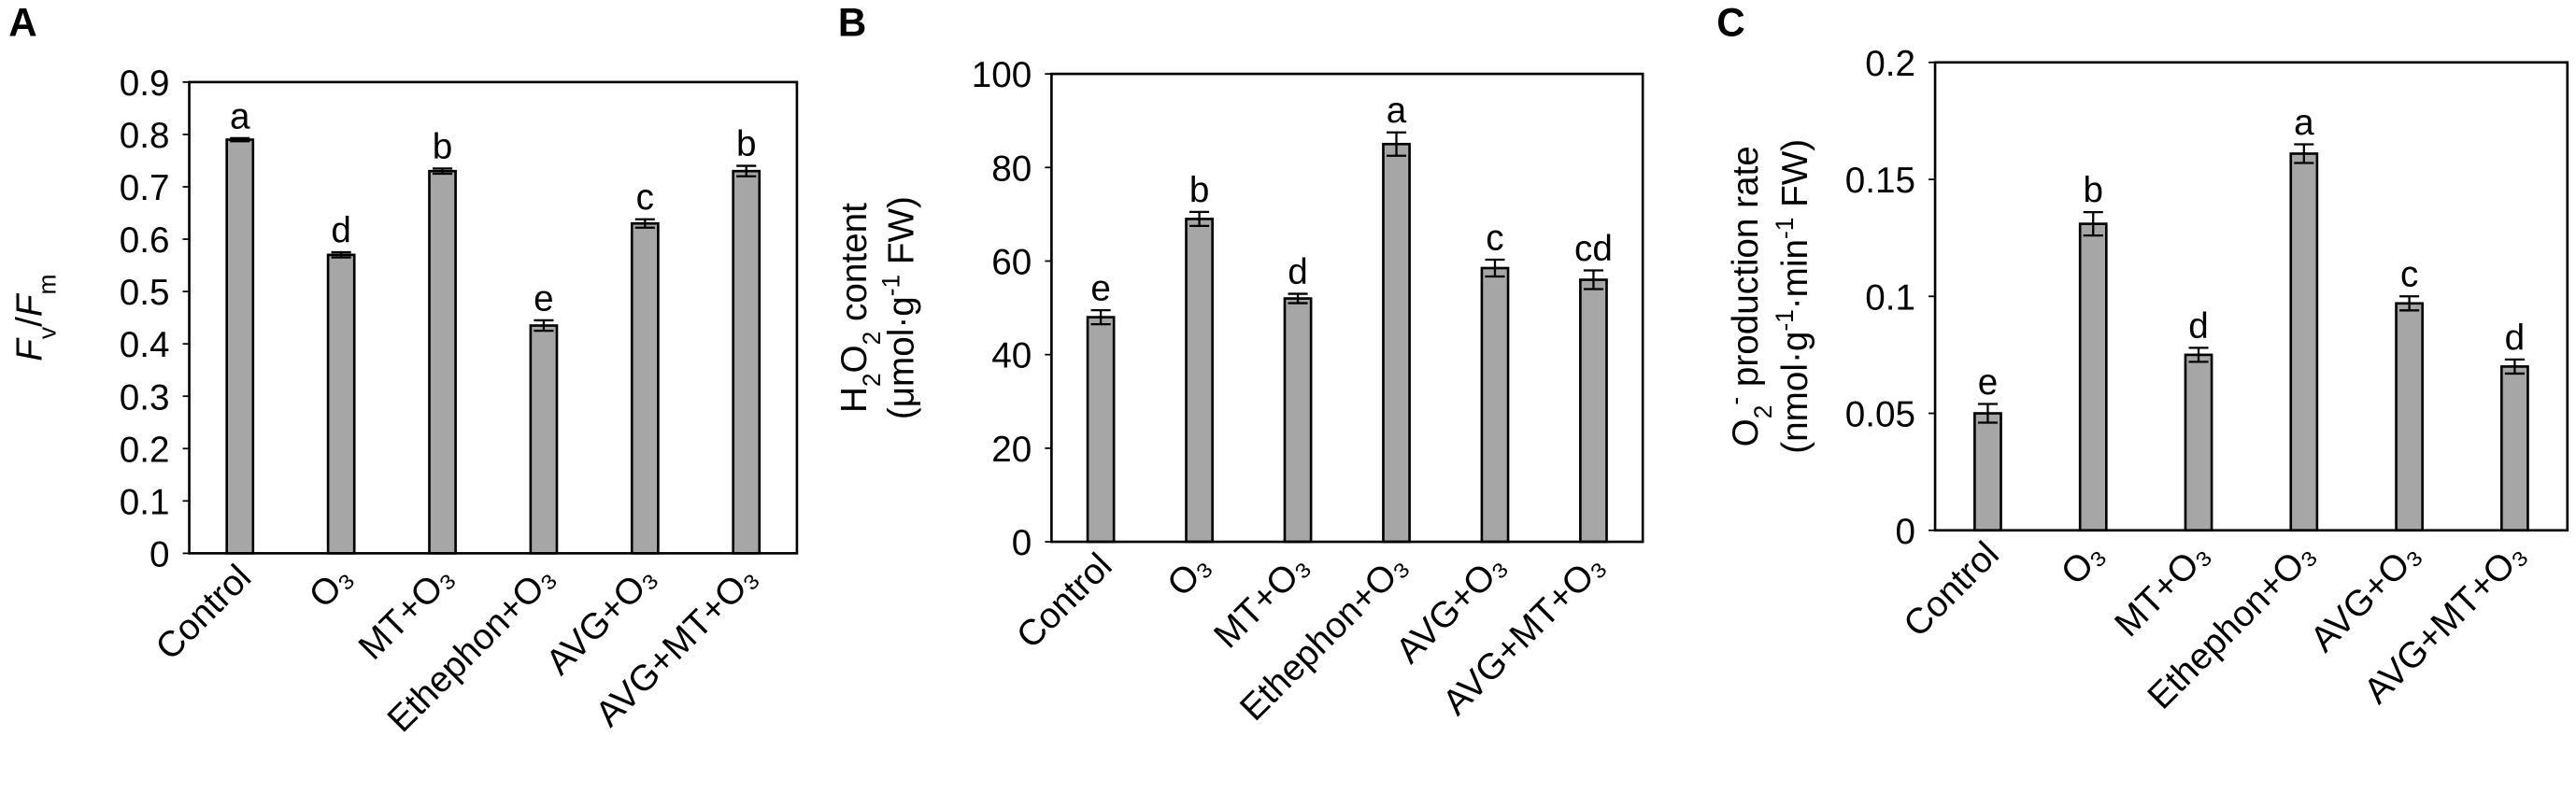 This screenshot has width=2576, height=793. I want to click on y-tick-label: 100, so click(1002, 75).